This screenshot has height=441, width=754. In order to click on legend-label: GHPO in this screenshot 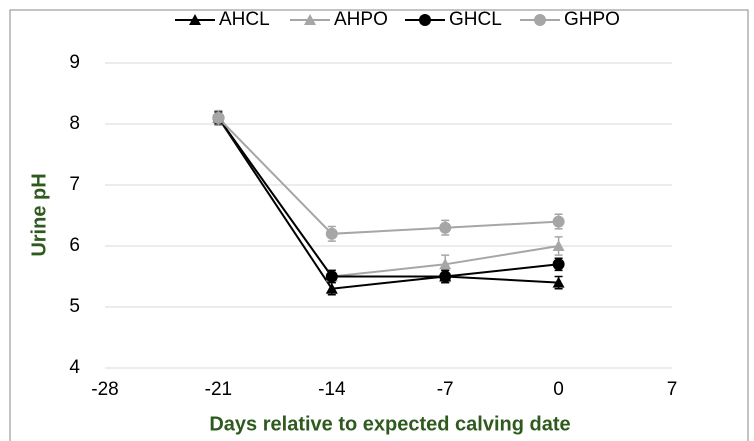, I will do `click(592, 19)`.